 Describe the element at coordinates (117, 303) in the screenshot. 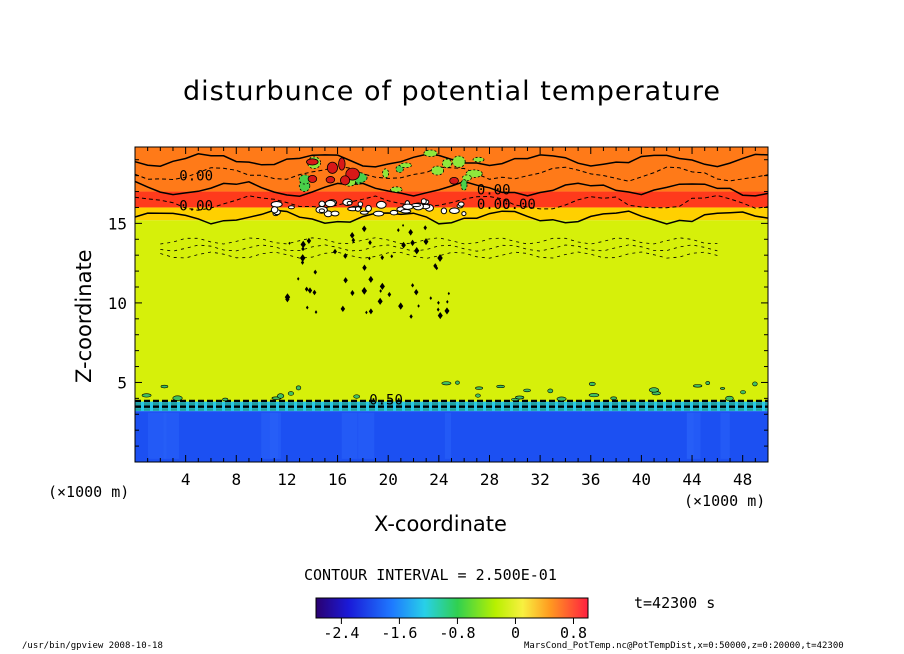

I see `y-tick-label: 10` at that location.